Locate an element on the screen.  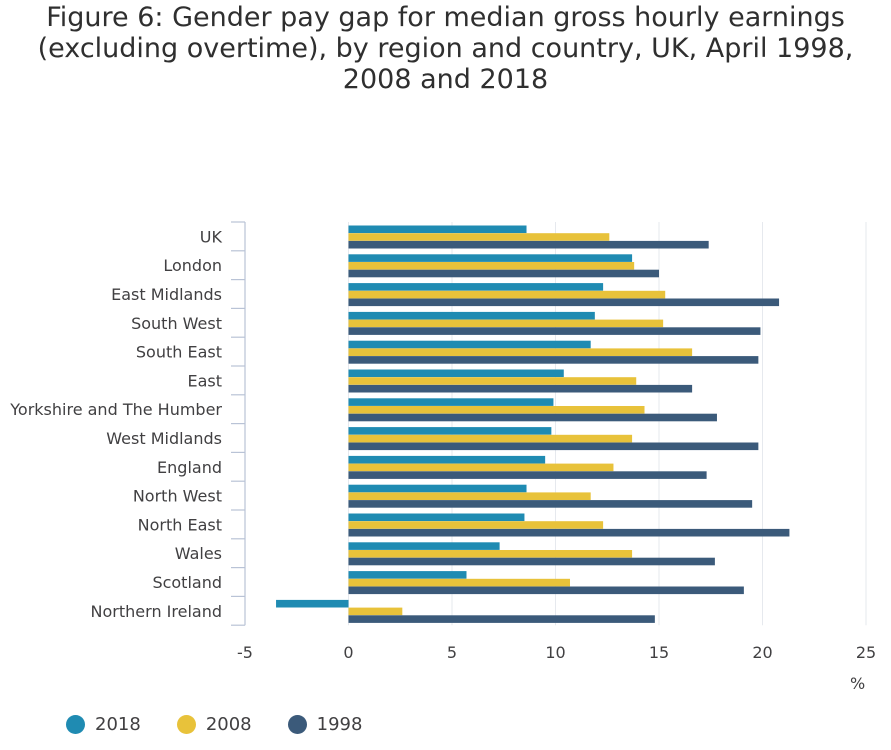
bar-2018-wales is located at coordinates (424, 546).